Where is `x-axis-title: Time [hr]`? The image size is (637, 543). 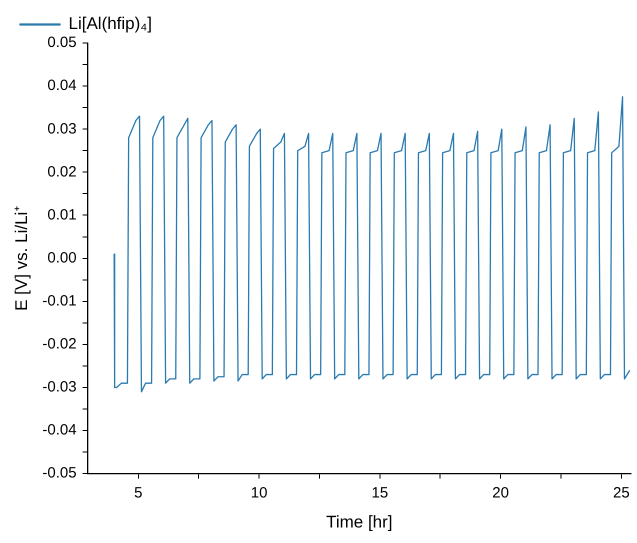
x-axis-title: Time [hr] is located at coordinates (359, 522).